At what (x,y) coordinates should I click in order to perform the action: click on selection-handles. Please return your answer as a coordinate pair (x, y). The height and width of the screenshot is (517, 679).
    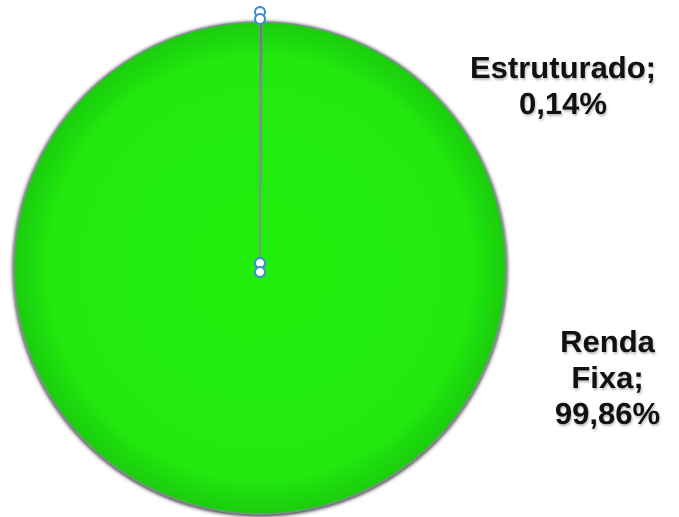
    Looking at the image, I should click on (260, 142).